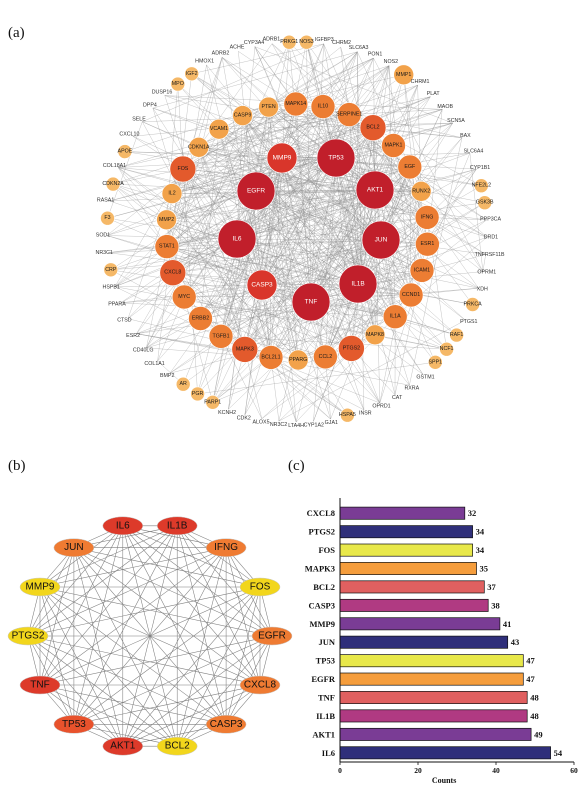 The width and height of the screenshot is (585, 792). I want to click on network-node-label: F3, so click(107, 218).